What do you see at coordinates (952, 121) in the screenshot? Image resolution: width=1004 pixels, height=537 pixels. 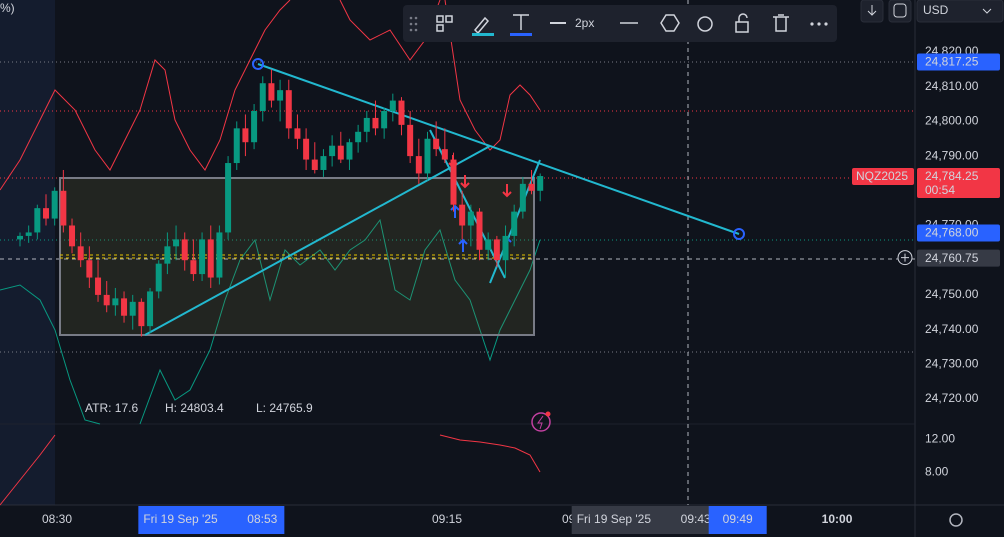 I see `y-tick-label: 24,800.00` at bounding box center [952, 121].